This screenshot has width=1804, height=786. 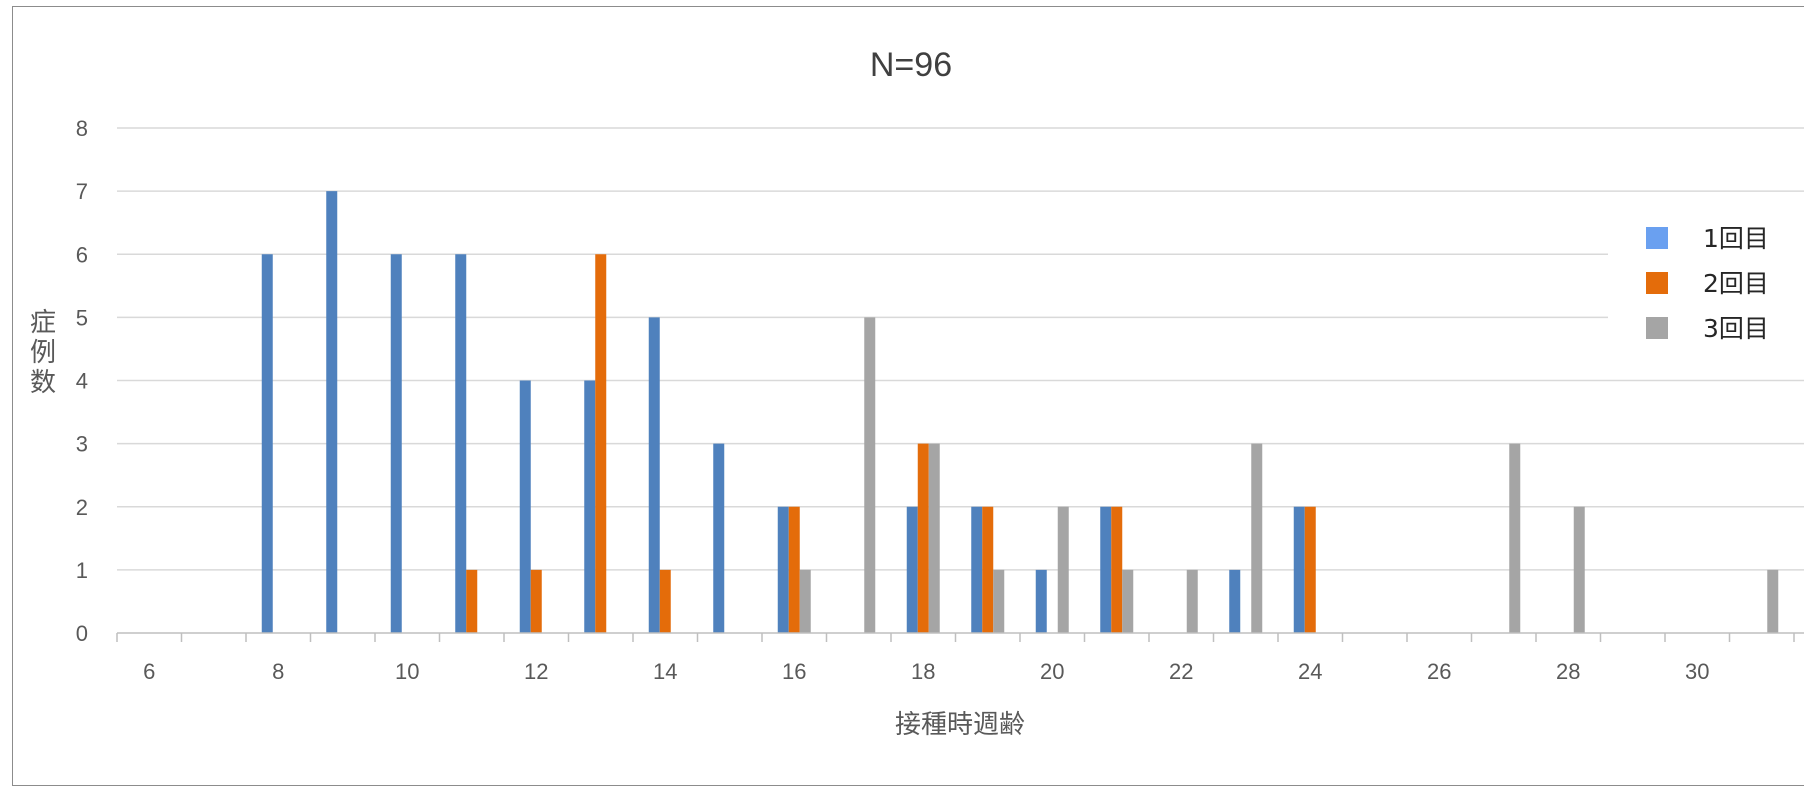 What do you see at coordinates (82, 633) in the screenshot?
I see `y-tick-label: 0` at bounding box center [82, 633].